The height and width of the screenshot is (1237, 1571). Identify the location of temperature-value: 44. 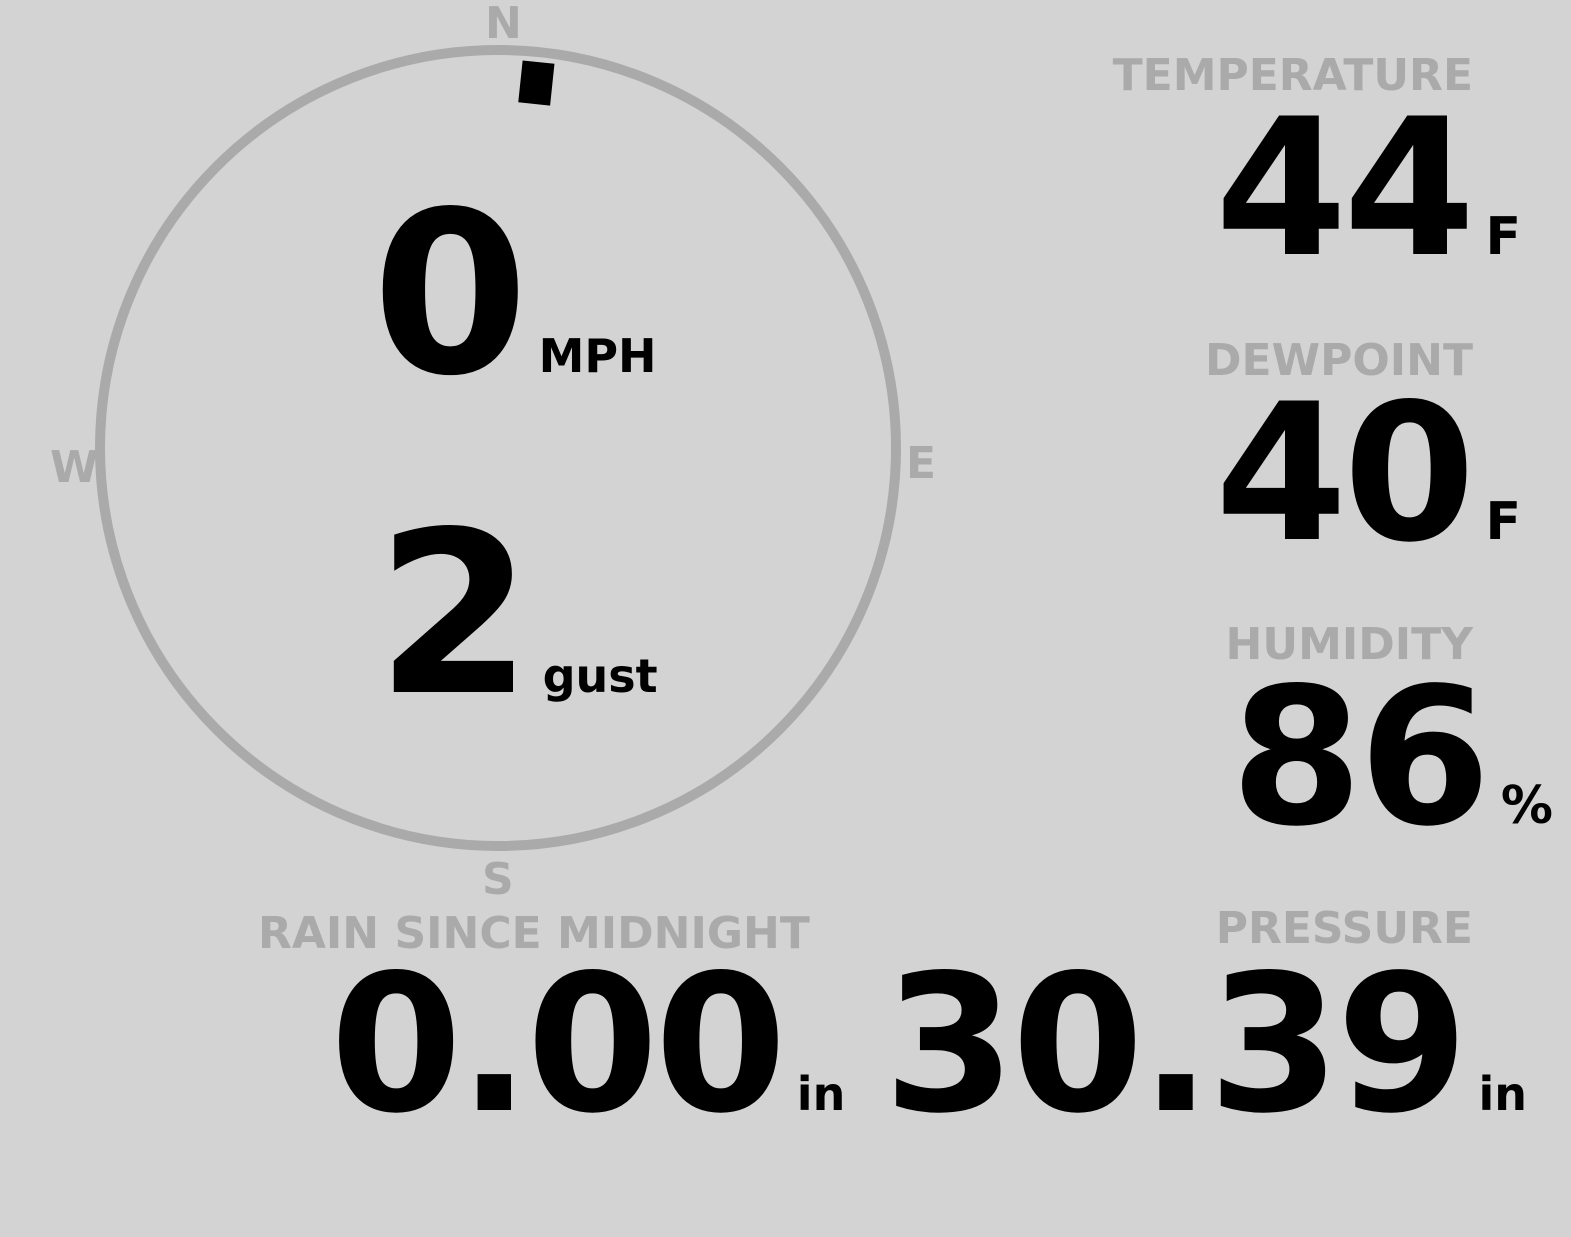
(1345, 188).